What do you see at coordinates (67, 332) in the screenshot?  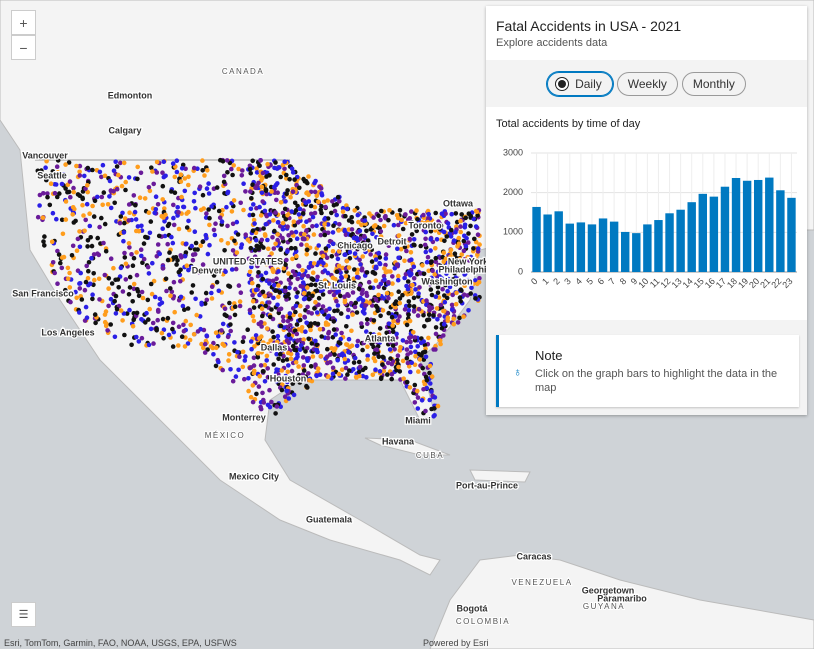 I see `map-label: Los Angeles` at bounding box center [67, 332].